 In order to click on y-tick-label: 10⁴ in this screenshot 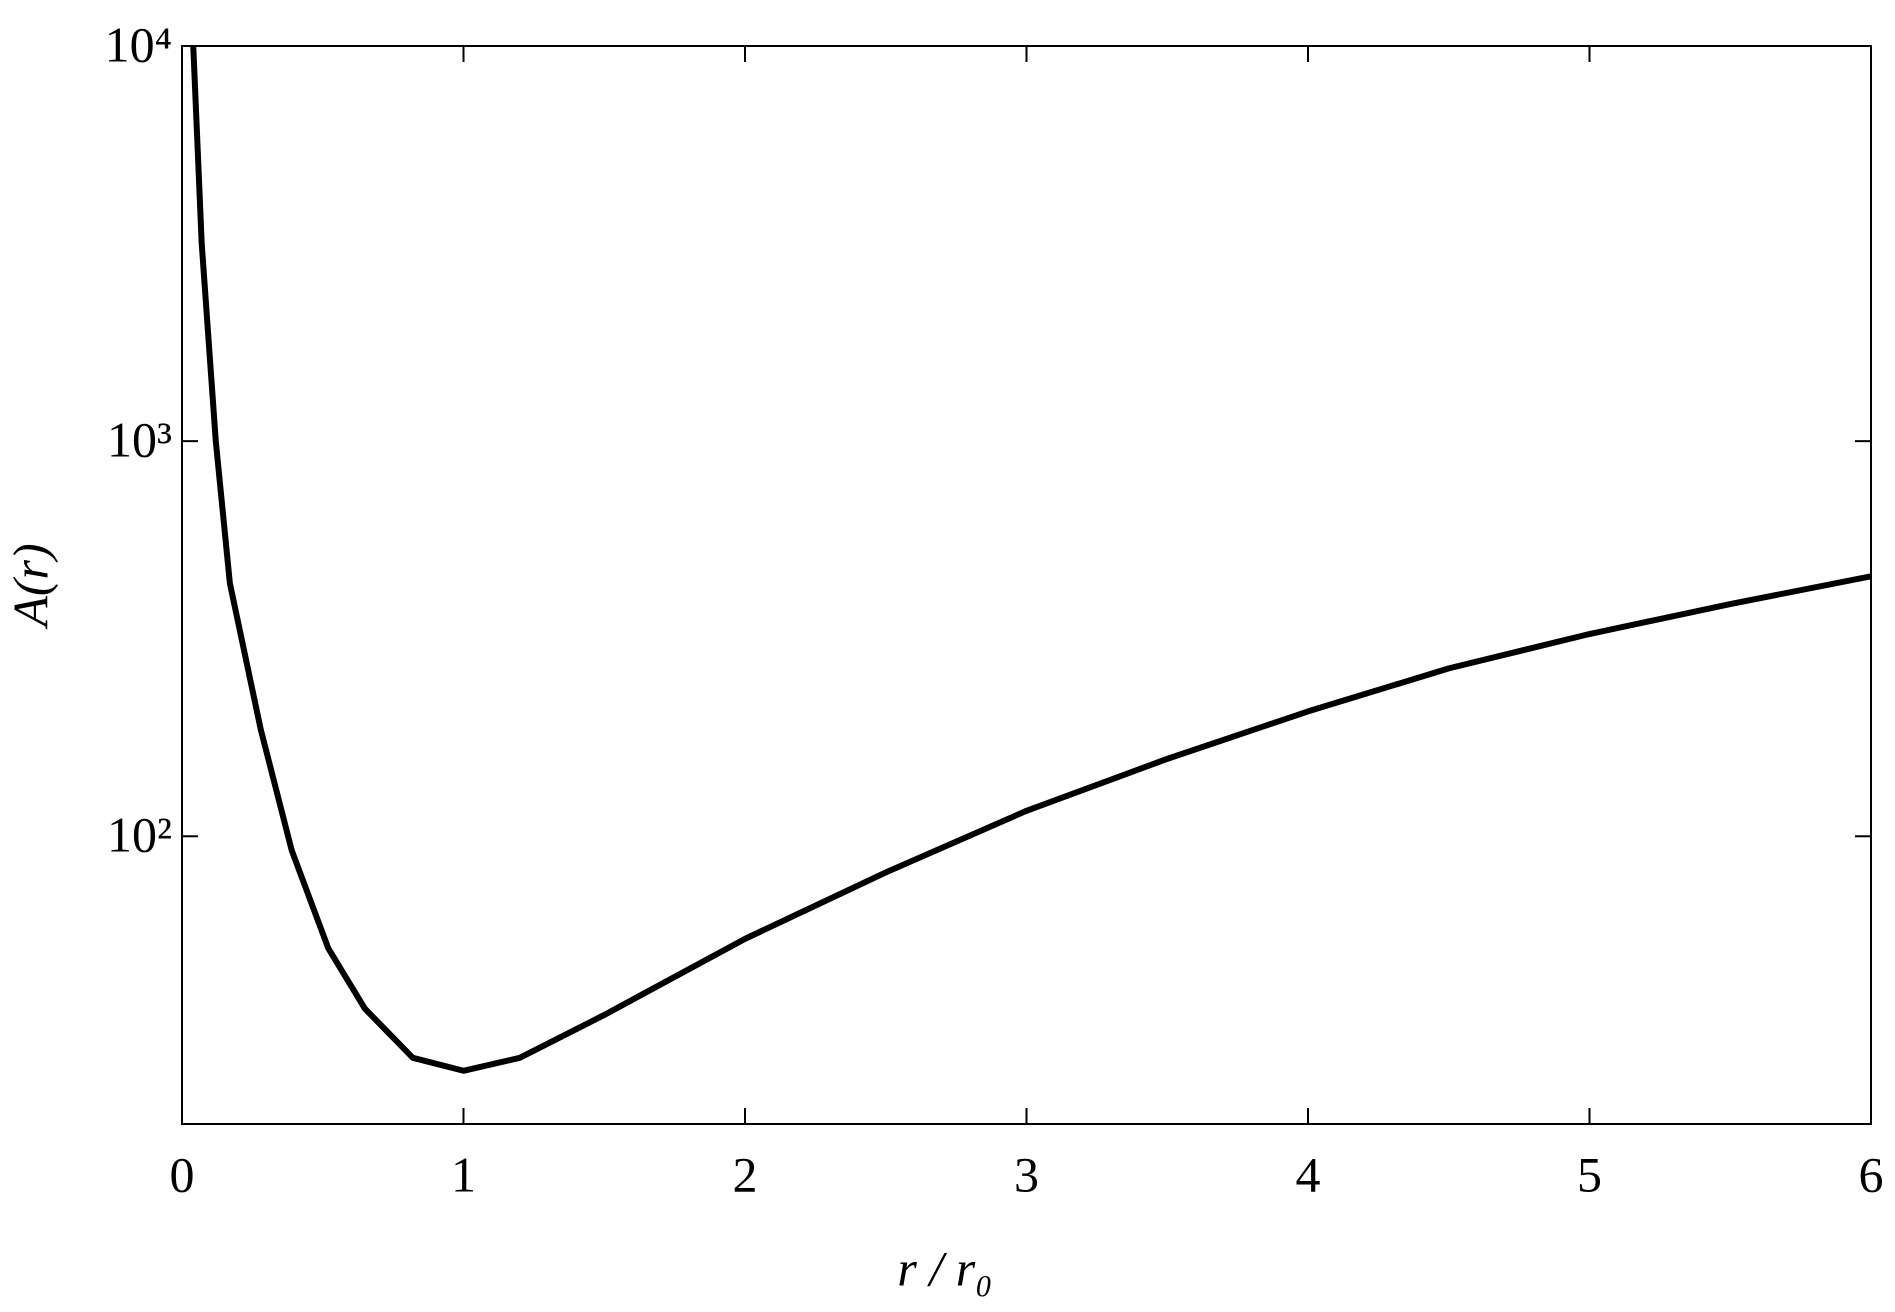, I will do `click(138, 44)`.